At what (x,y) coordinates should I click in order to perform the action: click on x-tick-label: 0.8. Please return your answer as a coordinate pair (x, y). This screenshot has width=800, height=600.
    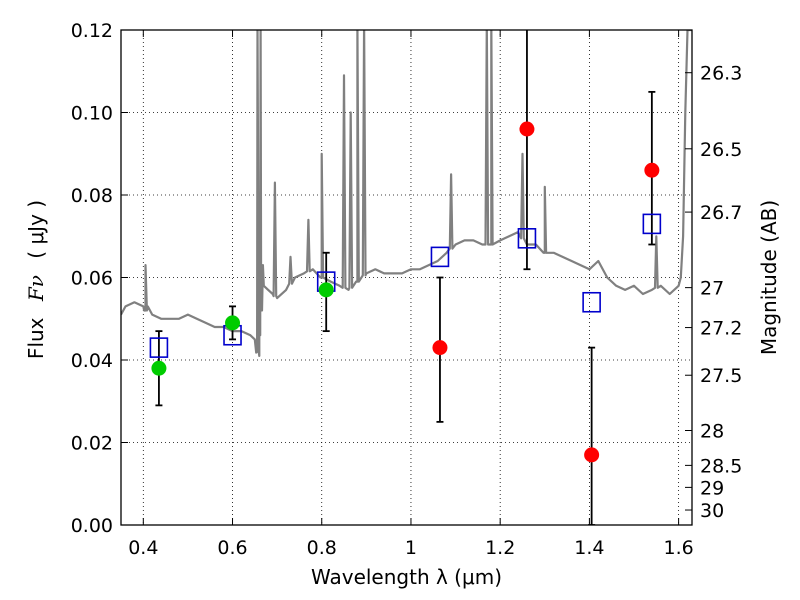
    Looking at the image, I should click on (322, 548).